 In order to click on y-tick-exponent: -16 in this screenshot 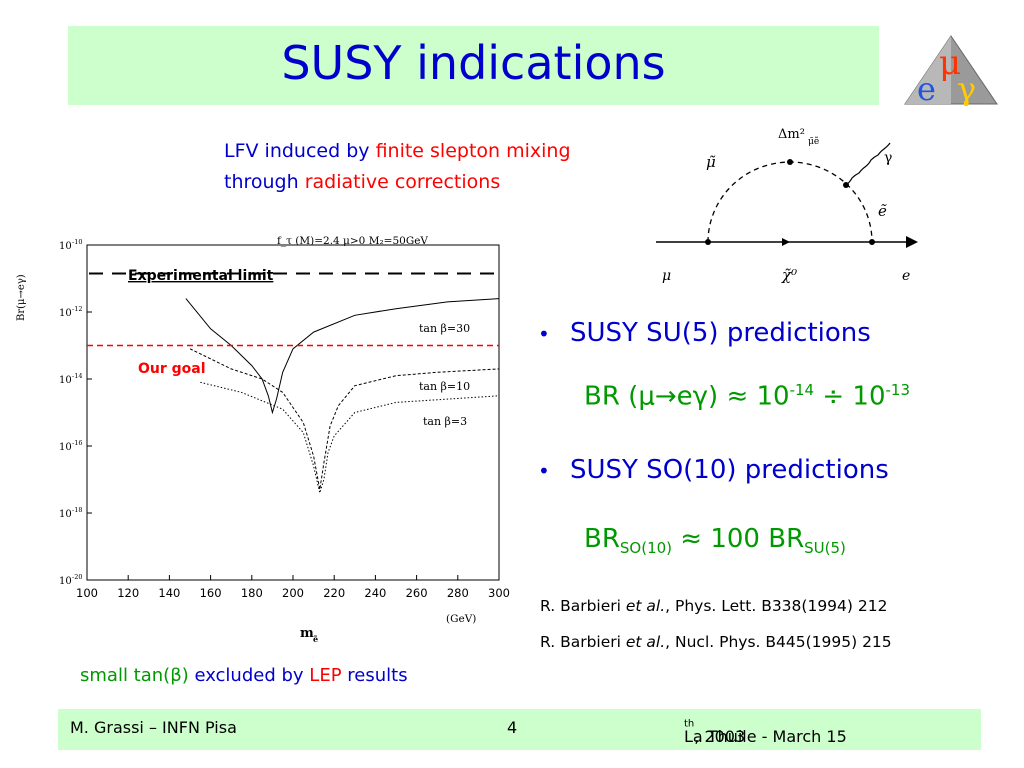, I will do `click(77, 443)`.